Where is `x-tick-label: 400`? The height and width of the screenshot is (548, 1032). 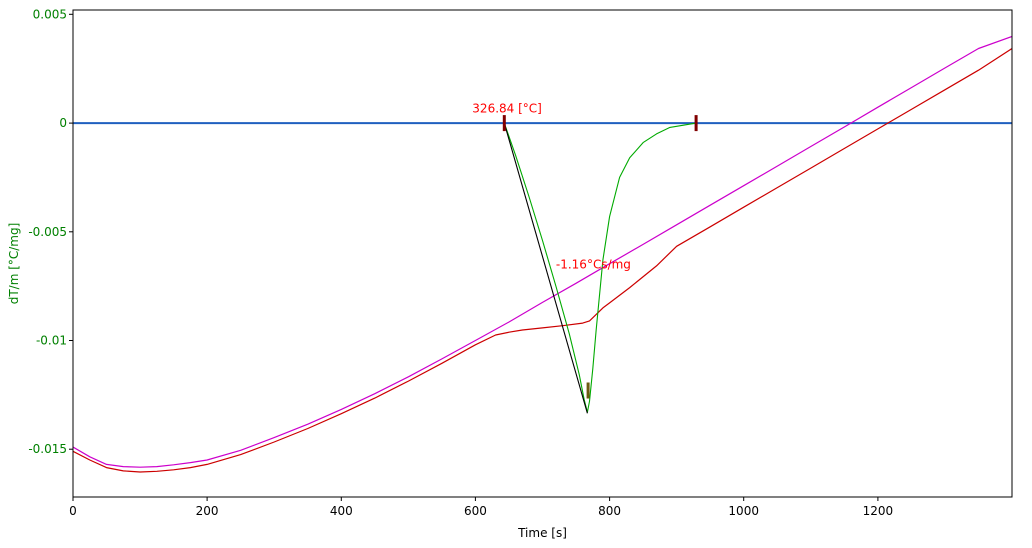 x-tick-label: 400 is located at coordinates (341, 511).